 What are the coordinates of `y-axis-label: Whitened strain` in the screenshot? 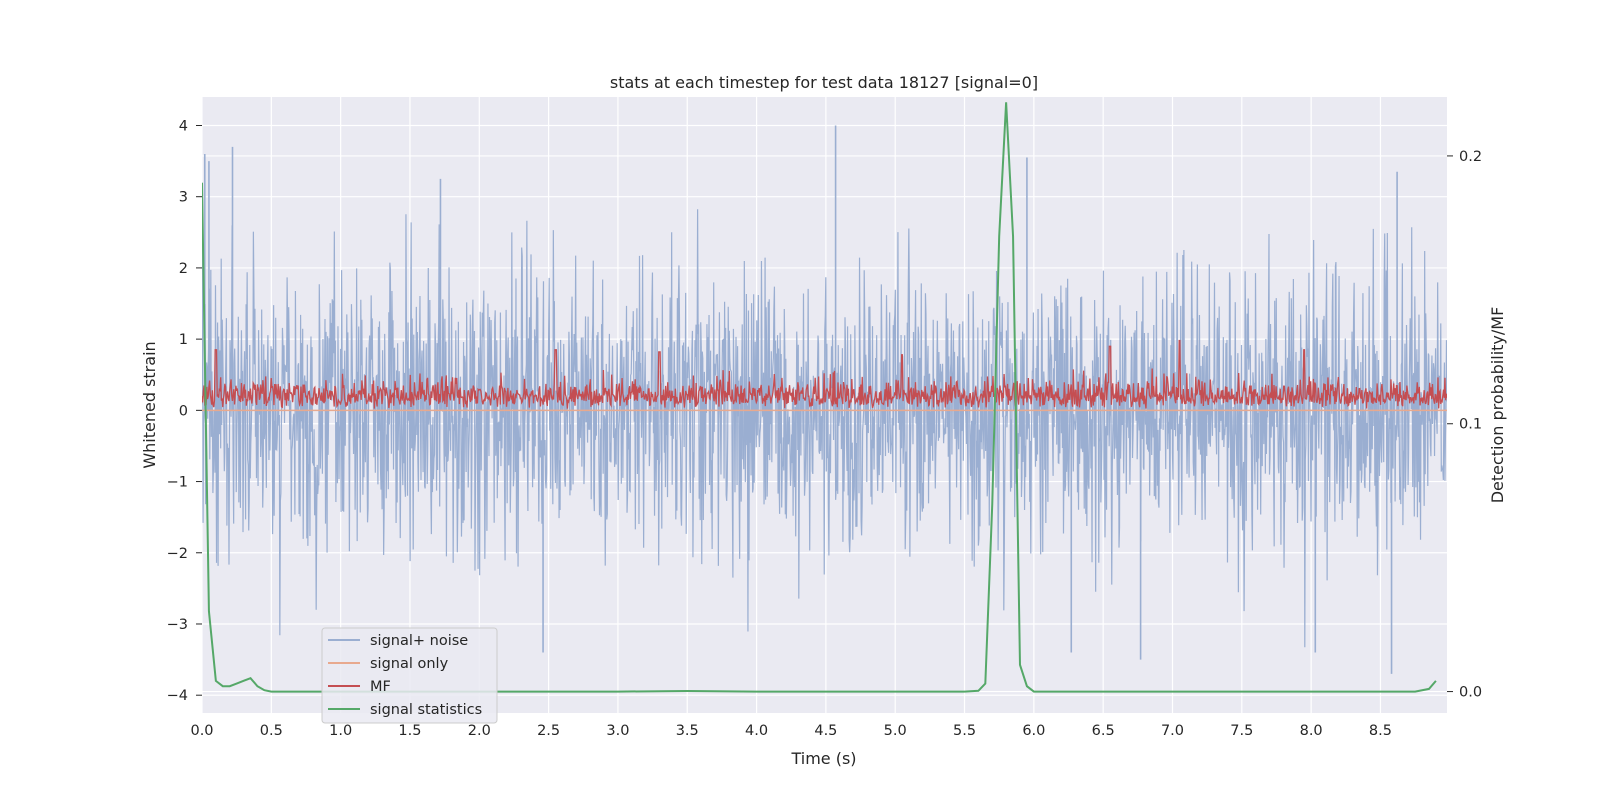 It's located at (149, 404).